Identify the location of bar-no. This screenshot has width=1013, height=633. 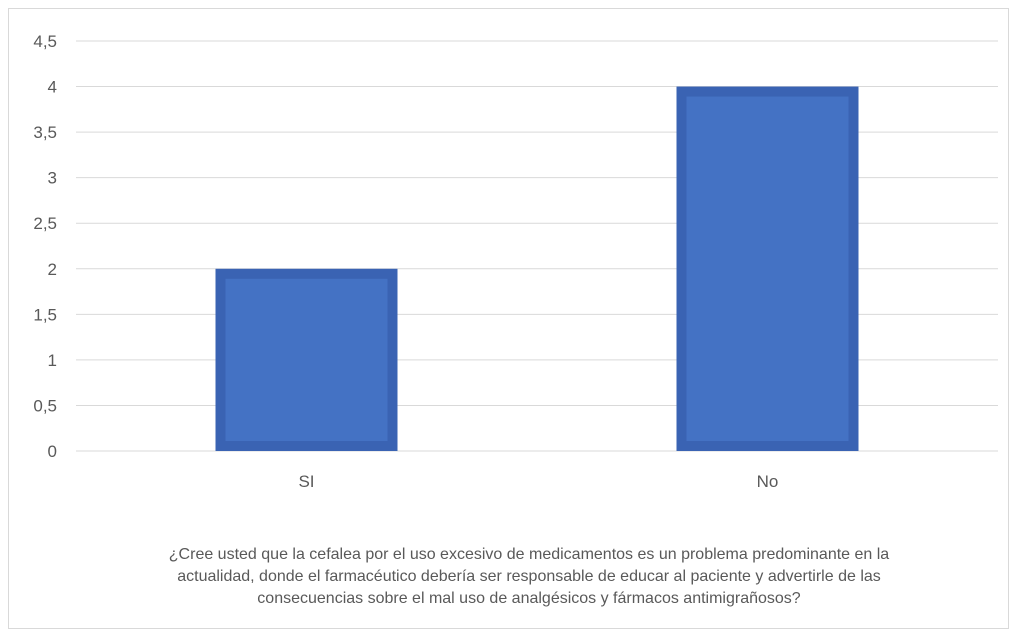
(767, 269).